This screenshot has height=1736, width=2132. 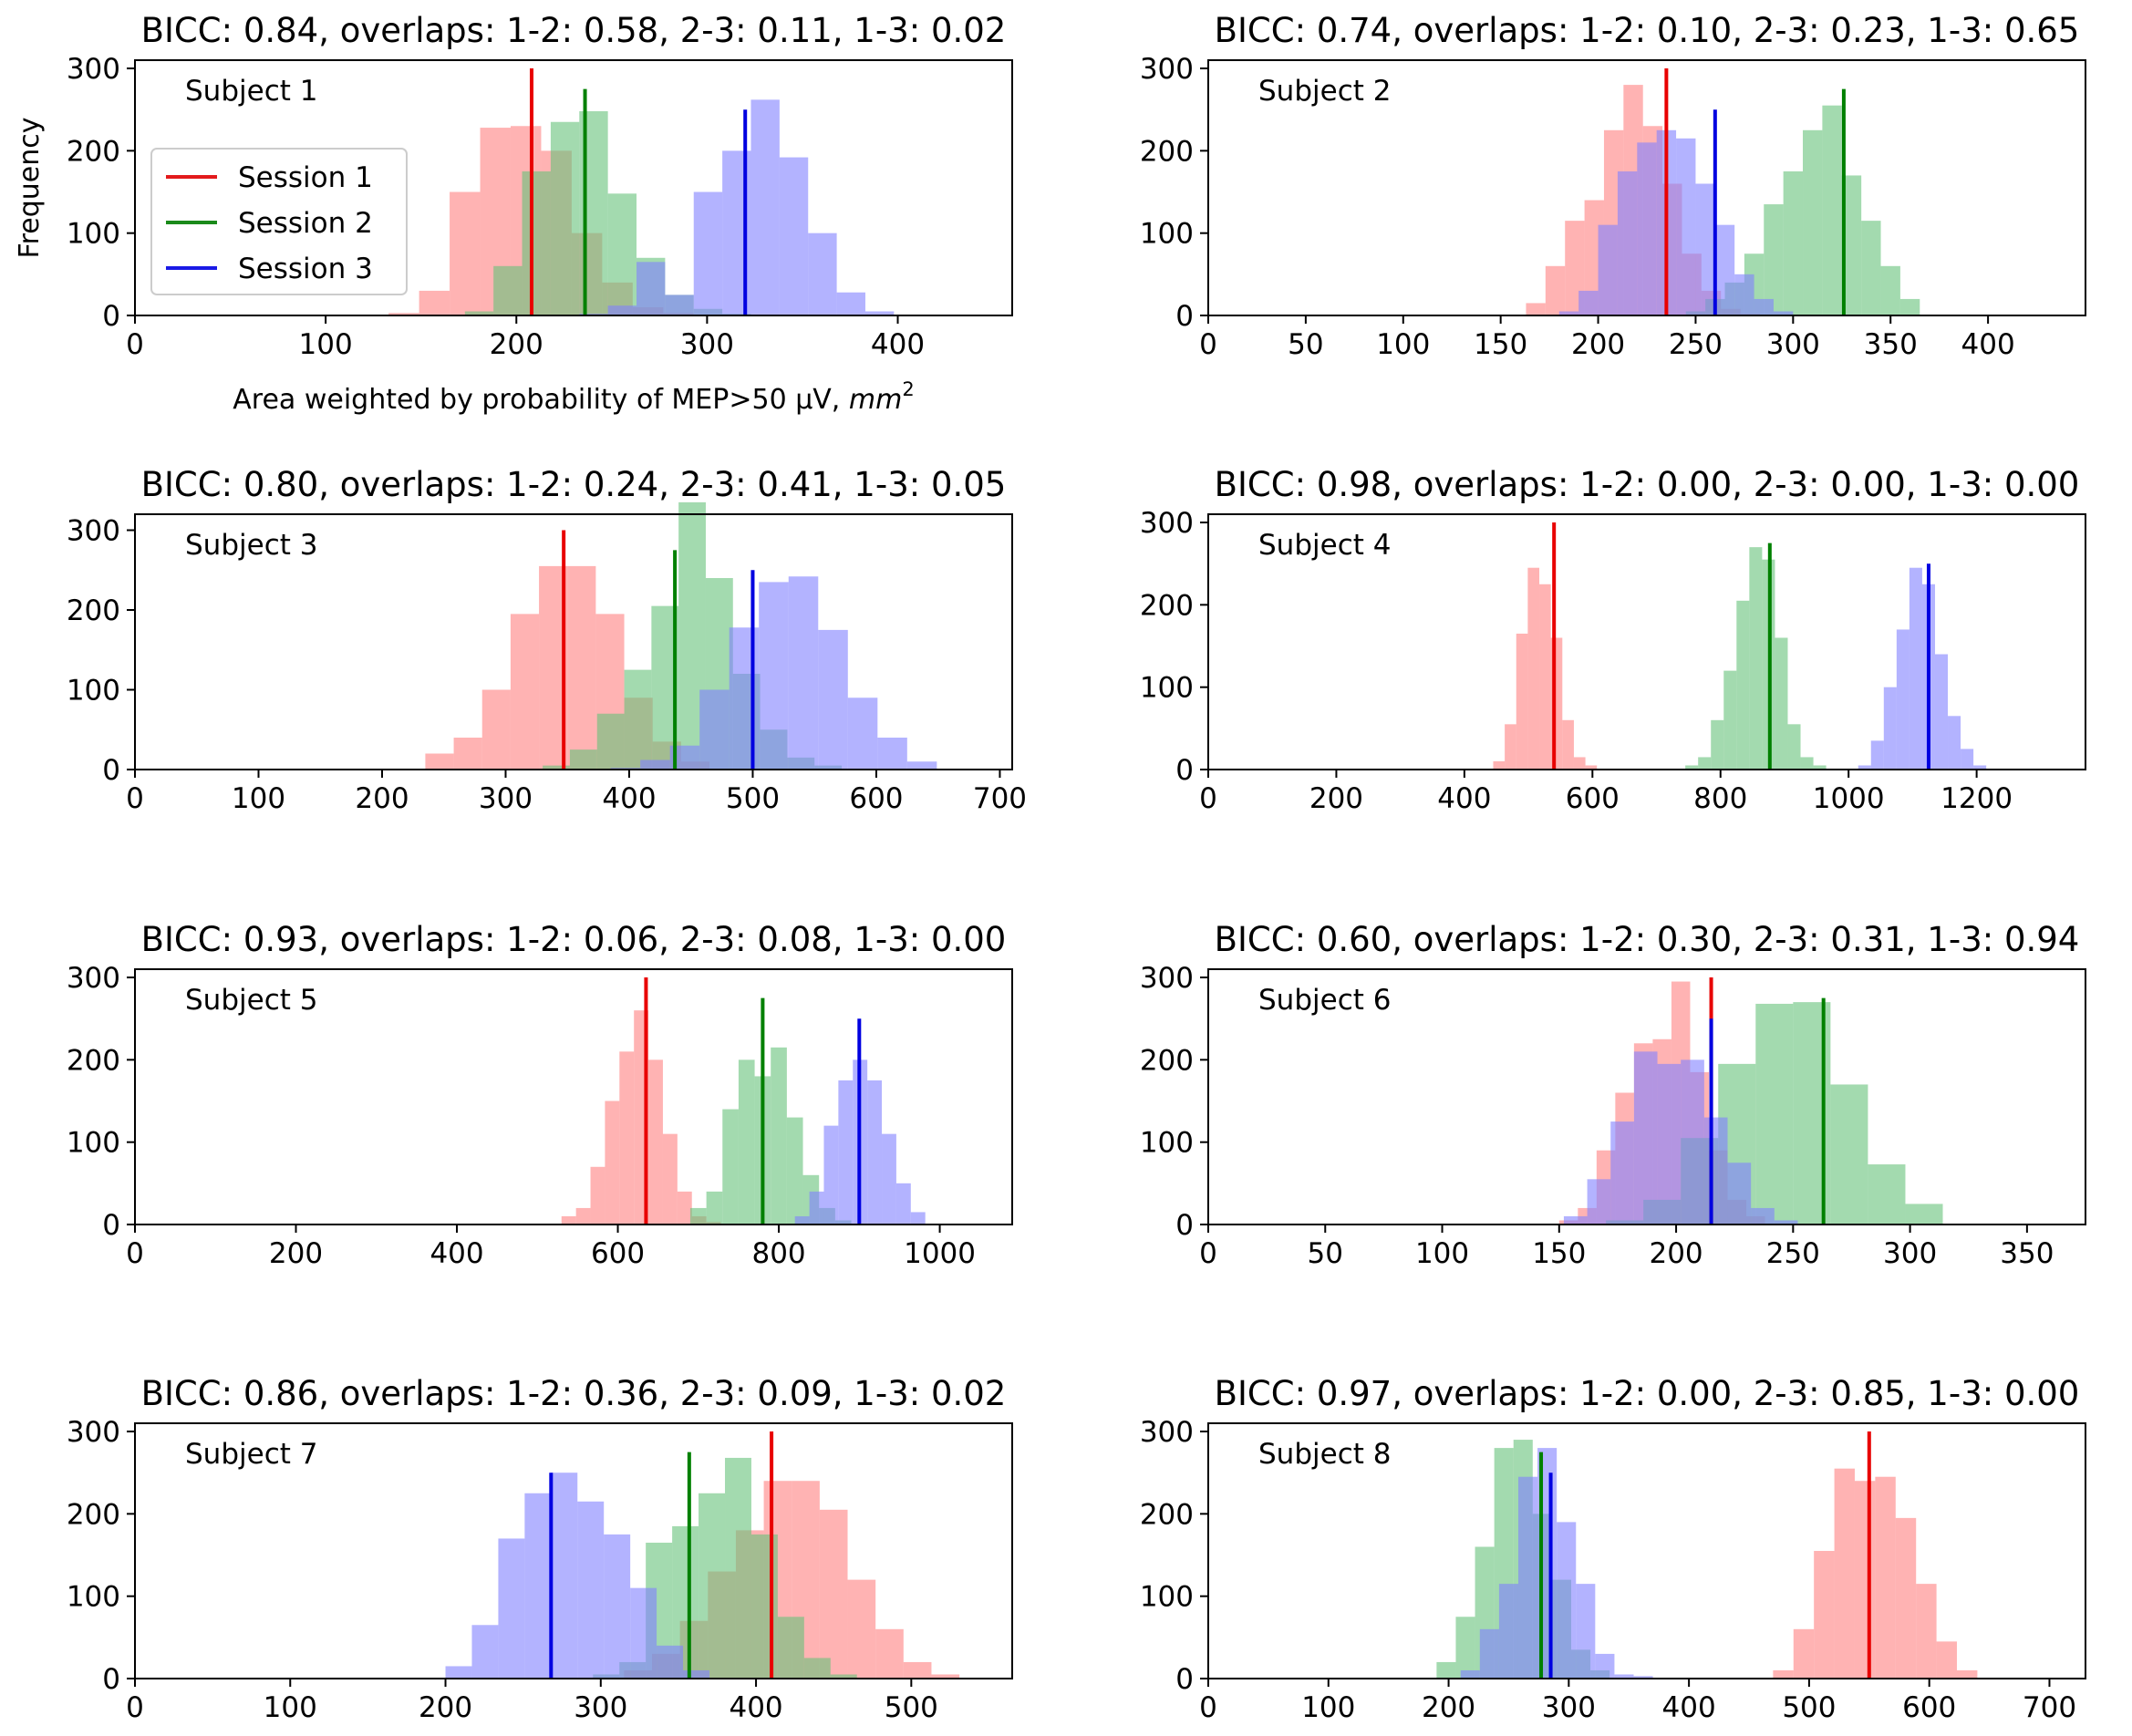 What do you see at coordinates (1593, 798) in the screenshot?
I see `x-tick-label: 600` at bounding box center [1593, 798].